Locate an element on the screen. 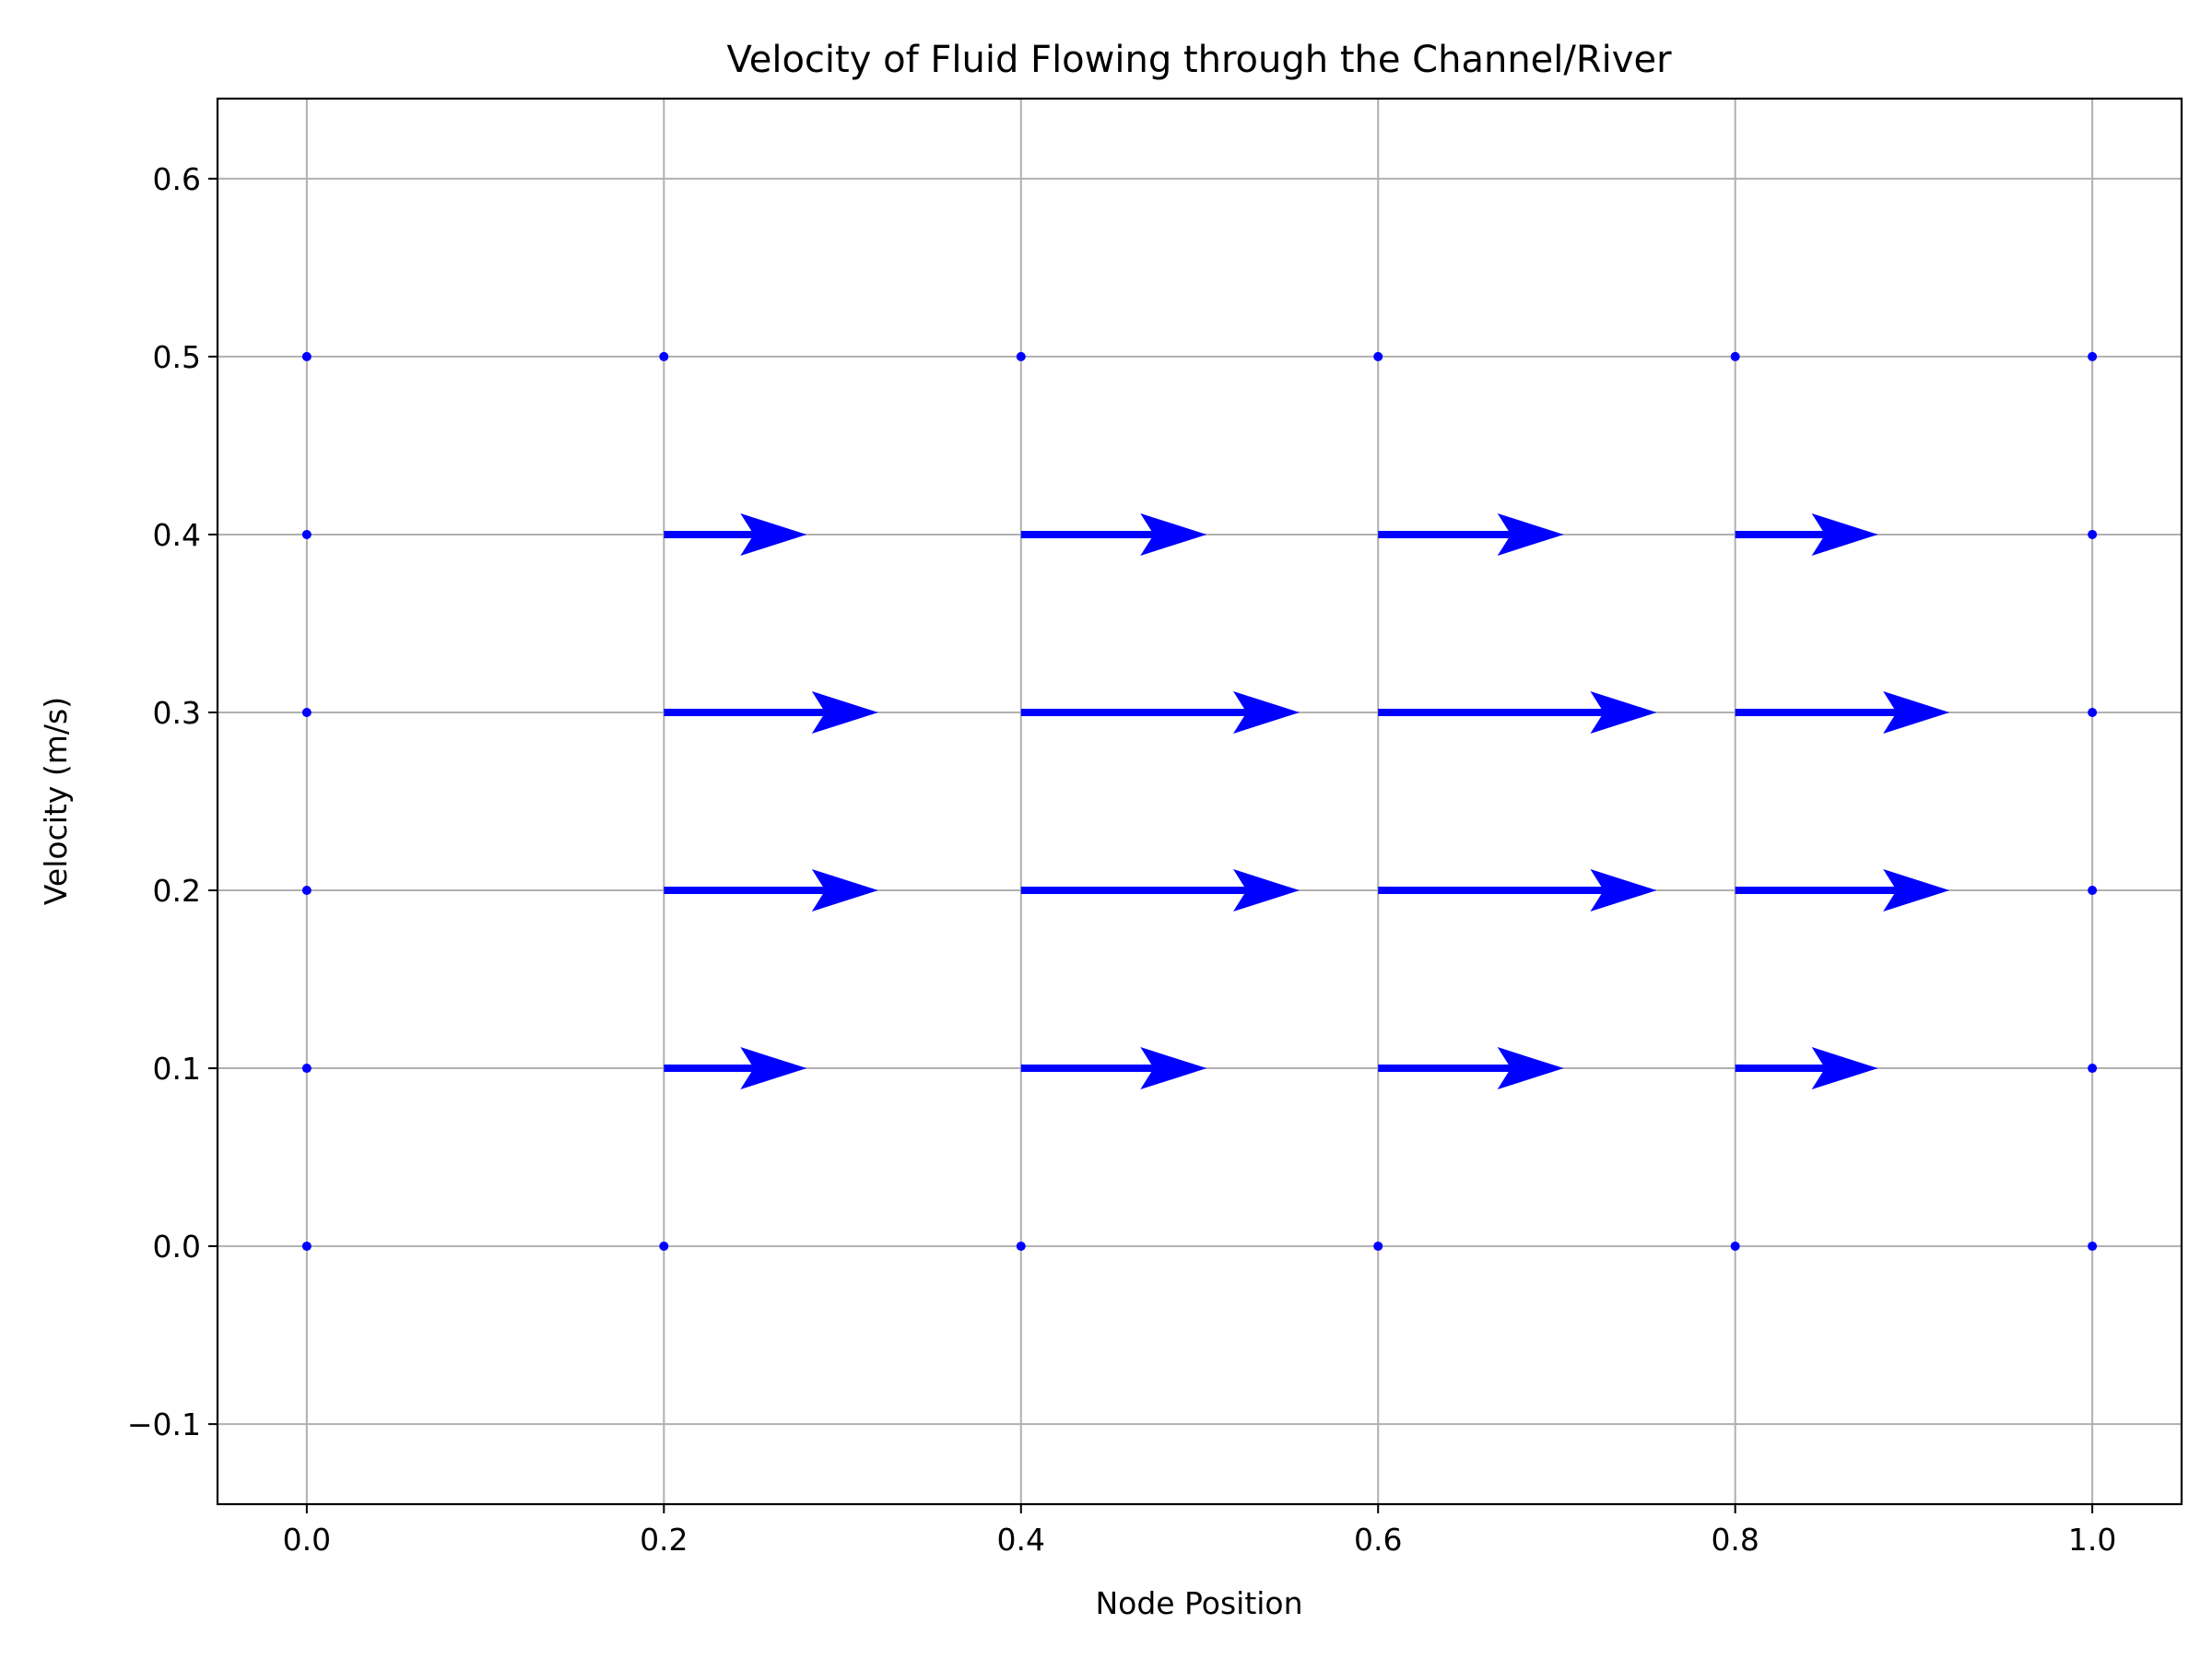  y-tick-label: −0.1 is located at coordinates (164, 1424).